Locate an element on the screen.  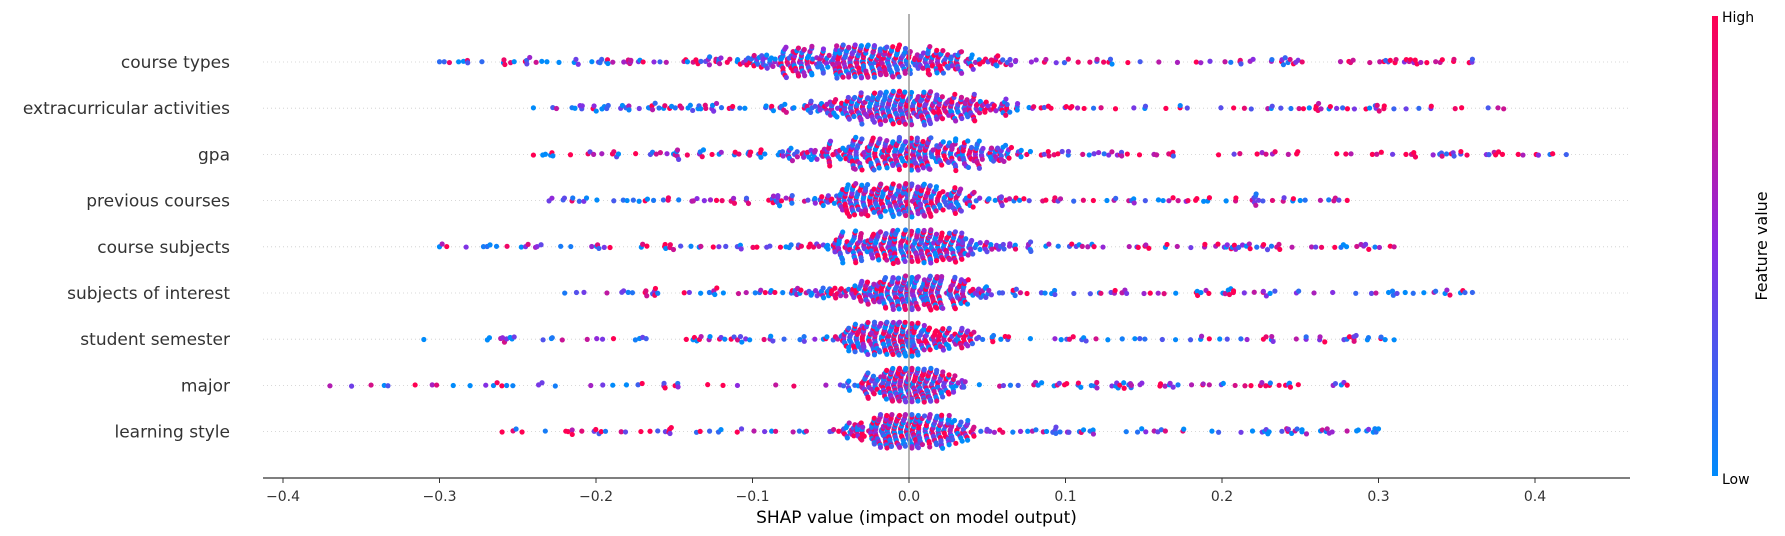
feature-label: gpa is located at coordinates (214, 155).